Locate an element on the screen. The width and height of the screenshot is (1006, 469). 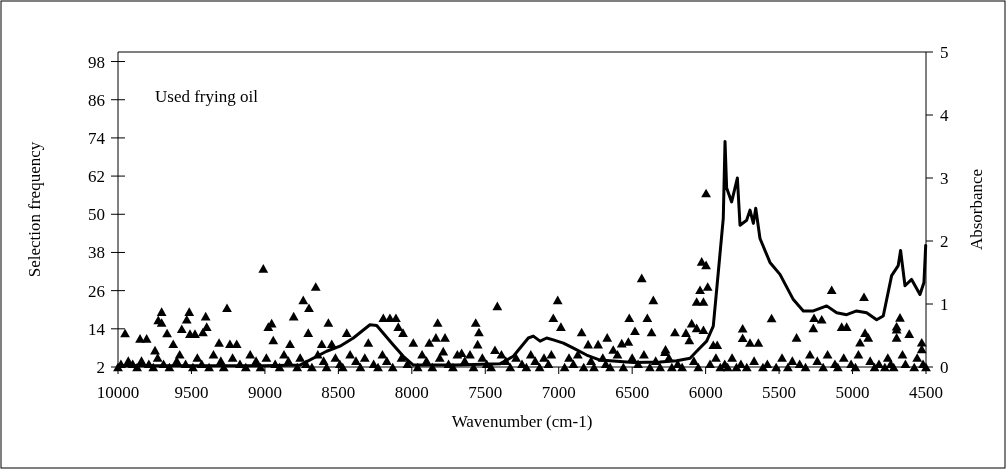
x-tick-label: 9000 is located at coordinates (264, 392).